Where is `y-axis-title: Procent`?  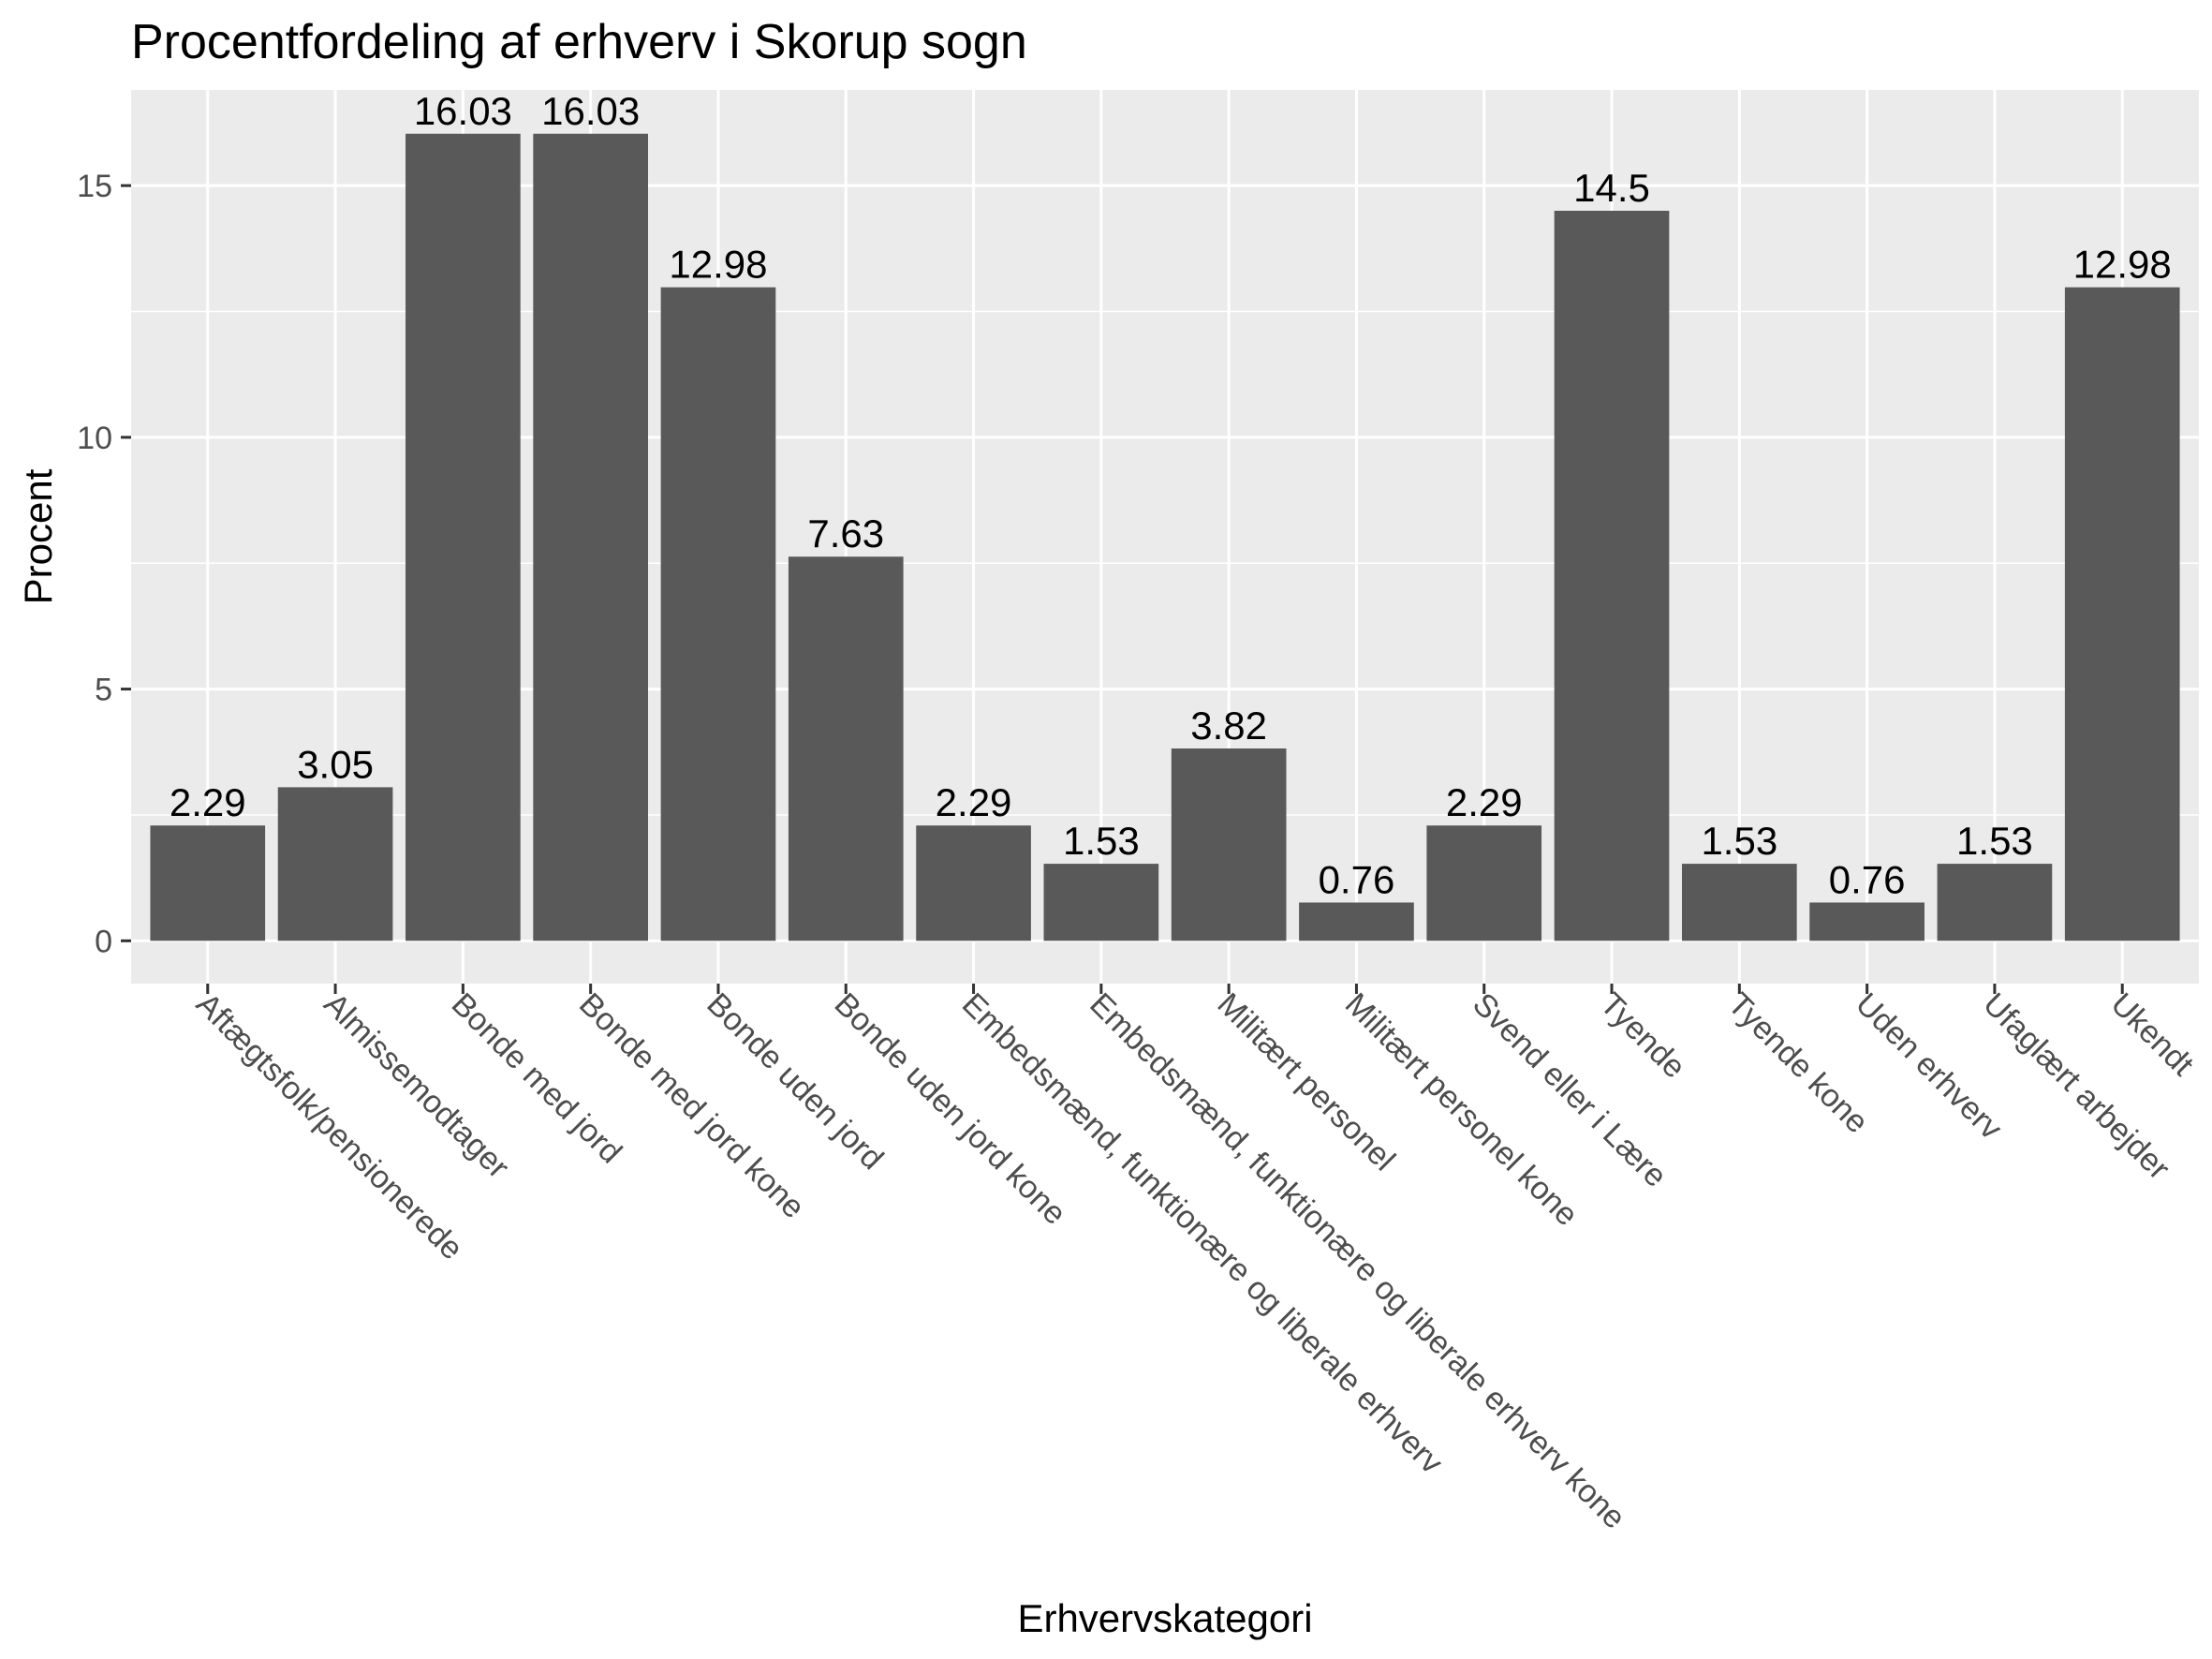
y-axis-title: Procent is located at coordinates (38, 536).